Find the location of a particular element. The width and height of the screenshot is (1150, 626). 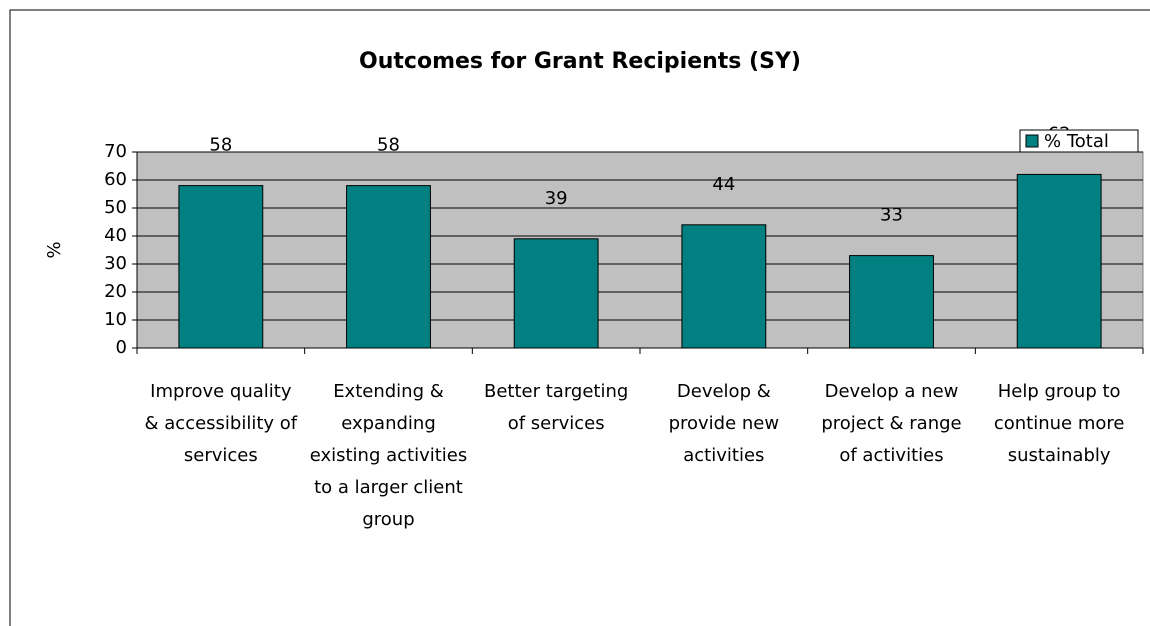

y-tick-label: 70 is located at coordinates (115, 151).